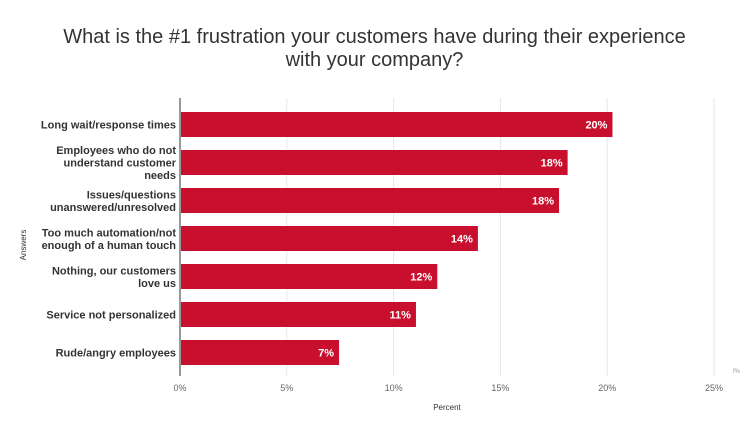 This screenshot has width=749, height=444. I want to click on category-label-line: Too much automation/not, so click(109, 233).